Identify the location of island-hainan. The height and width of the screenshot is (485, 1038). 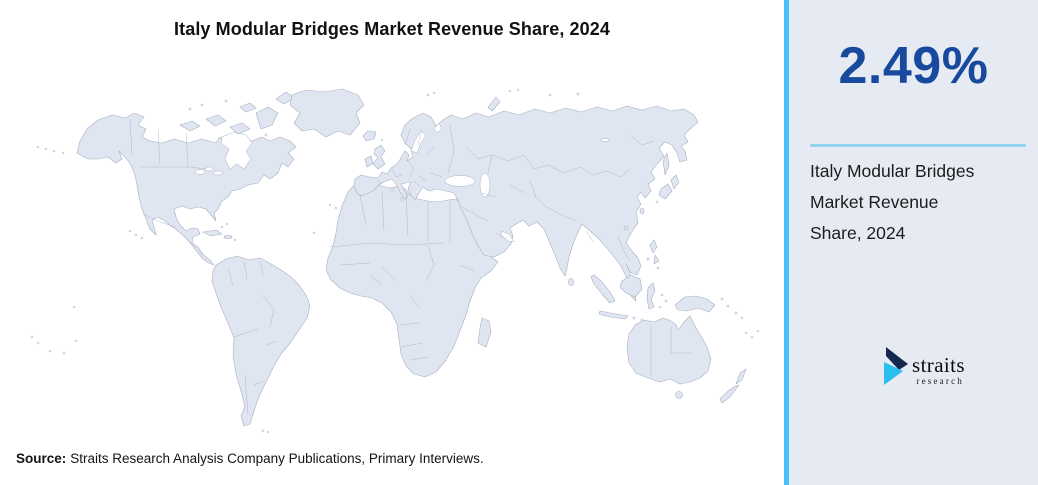
(626, 228).